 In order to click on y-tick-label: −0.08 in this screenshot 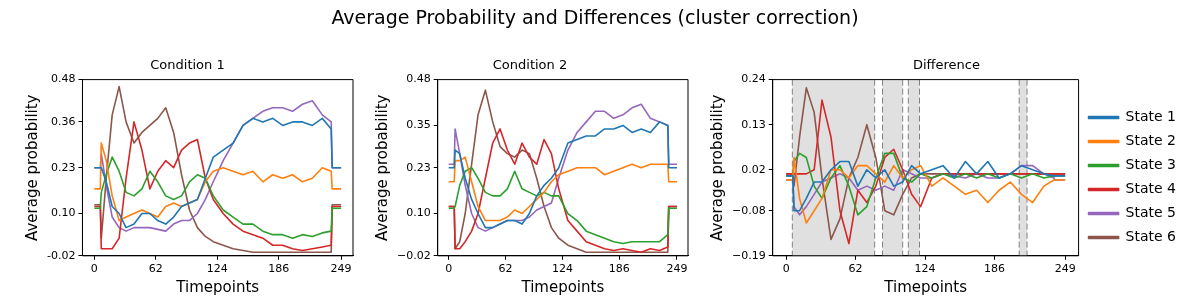, I will do `click(748, 210)`.